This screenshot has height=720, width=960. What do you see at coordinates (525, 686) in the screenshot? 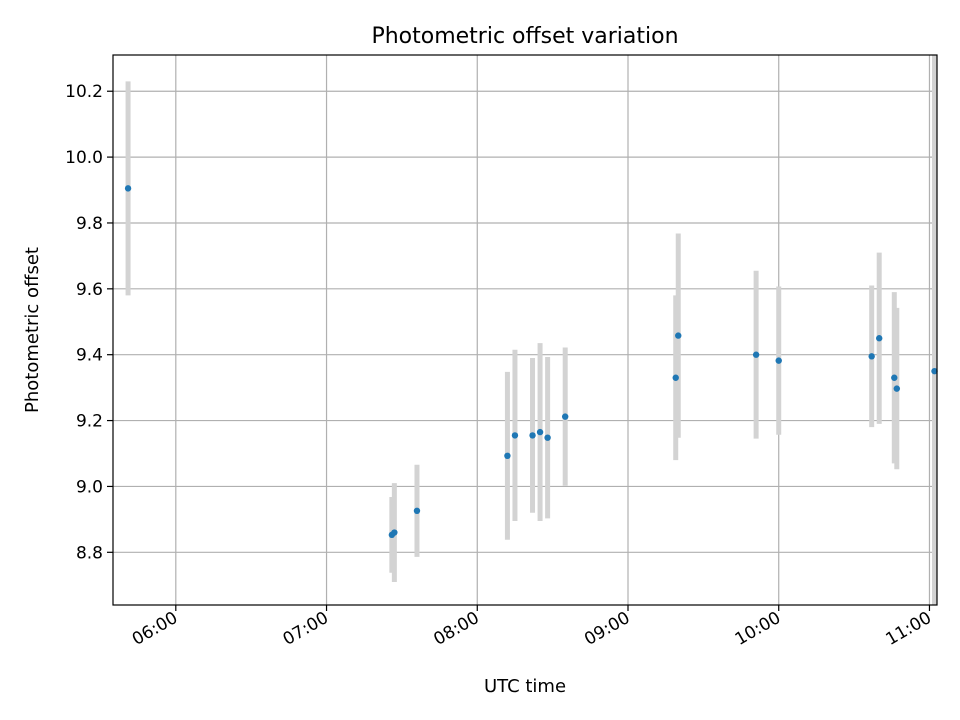
I see `x-axis-label: UTC time` at bounding box center [525, 686].